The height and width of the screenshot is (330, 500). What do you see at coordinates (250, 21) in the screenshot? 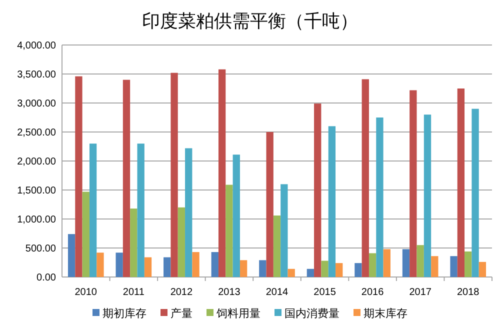
I see `chart-title: 印度菜粕供需平衡（千吨）` at bounding box center [250, 21].